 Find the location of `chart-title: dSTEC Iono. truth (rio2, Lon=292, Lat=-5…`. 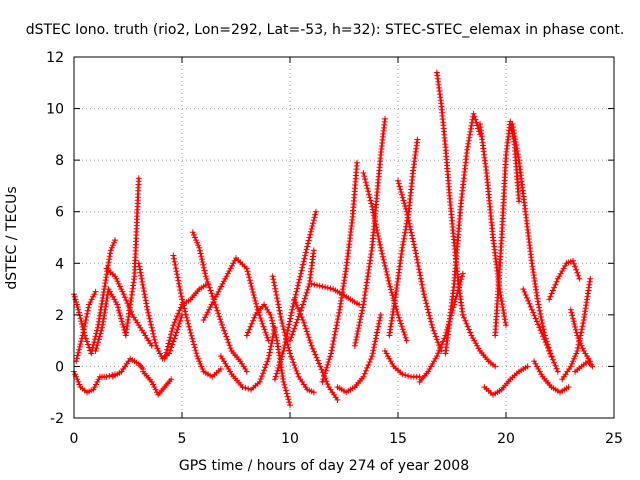

chart-title: dSTEC Iono. truth (rio2, Lon=292, Lat=-5… is located at coordinates (325, 30).